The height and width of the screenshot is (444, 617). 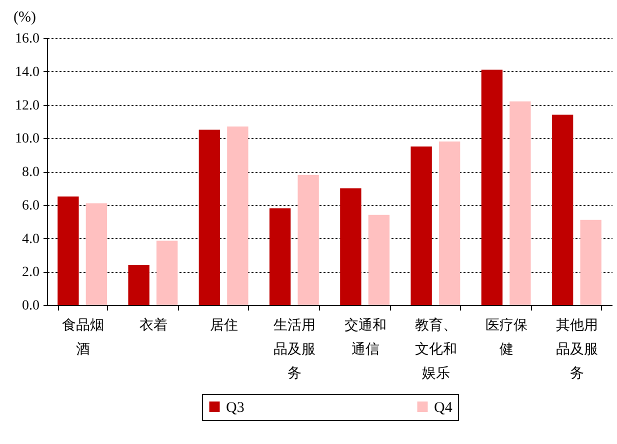 I want to click on y-tick-label: 10.0, so click(x=27, y=139).